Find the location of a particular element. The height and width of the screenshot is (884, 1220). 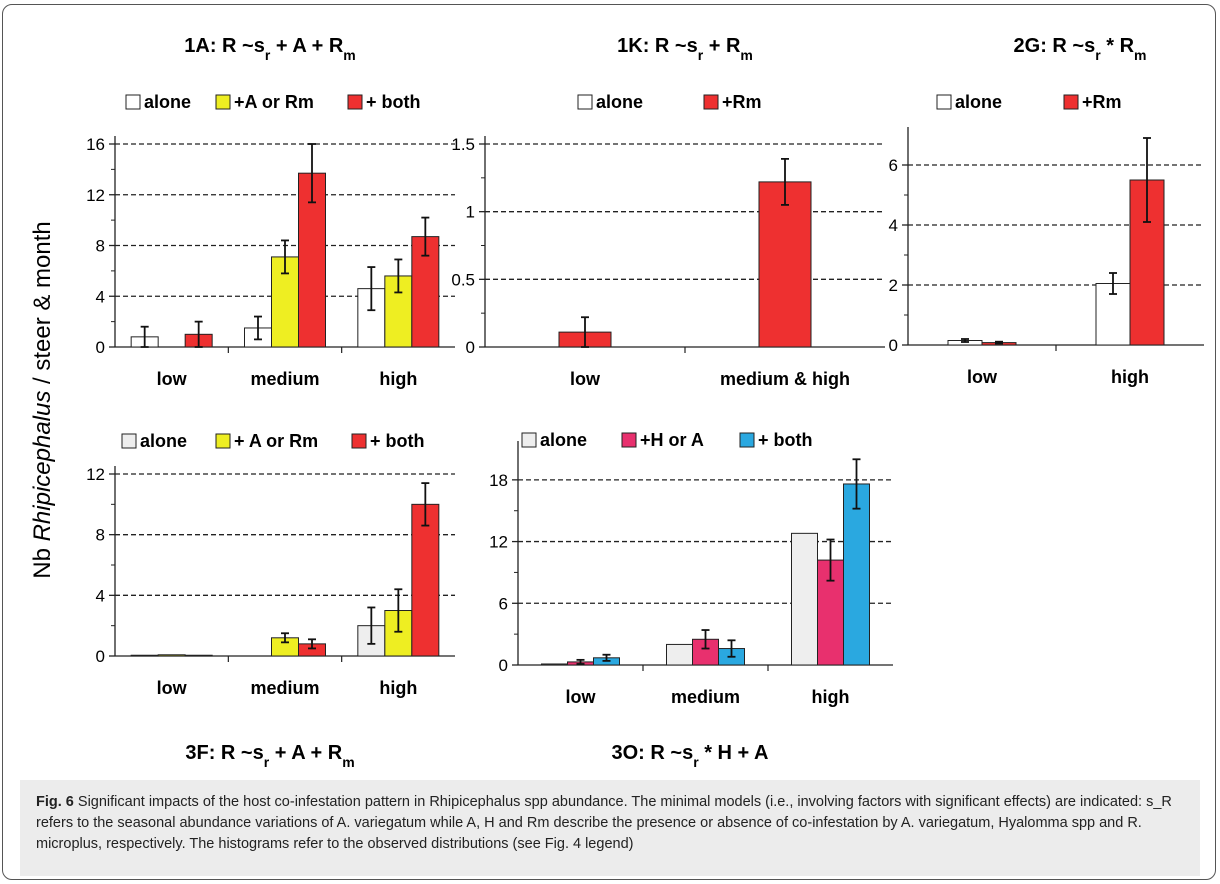

legend-label: + A or Rm is located at coordinates (276, 441).